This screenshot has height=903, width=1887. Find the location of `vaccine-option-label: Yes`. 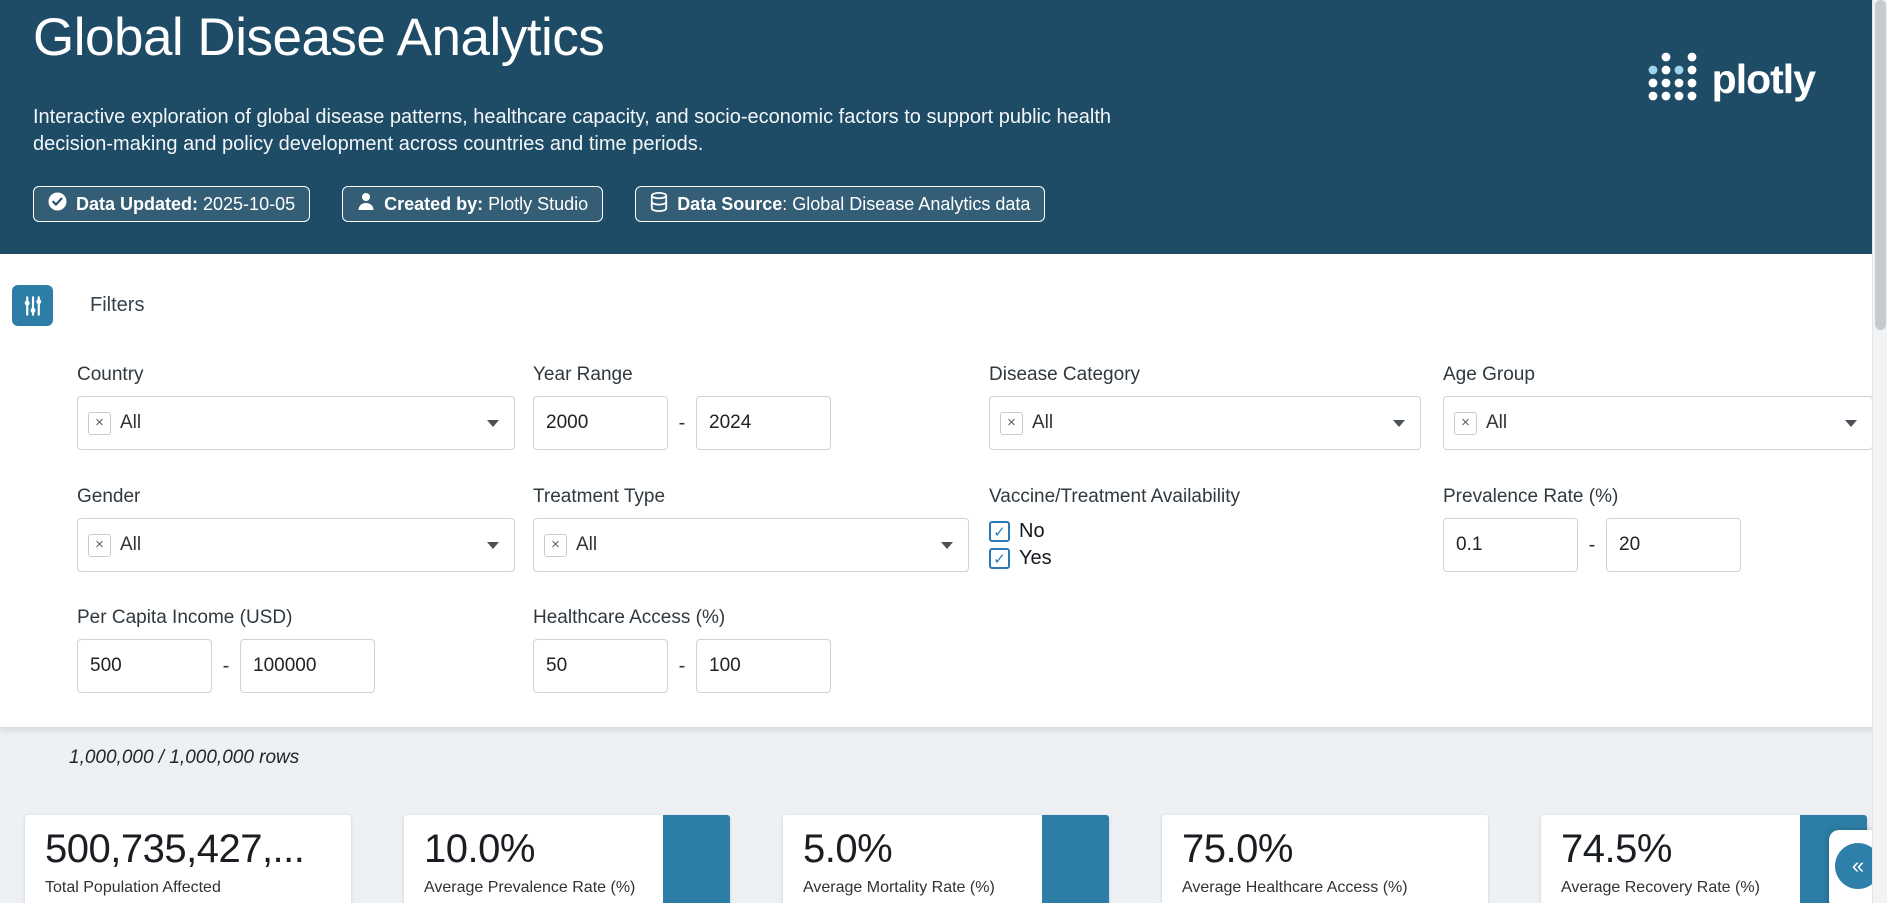

vaccine-option-label: Yes is located at coordinates (1035, 558).